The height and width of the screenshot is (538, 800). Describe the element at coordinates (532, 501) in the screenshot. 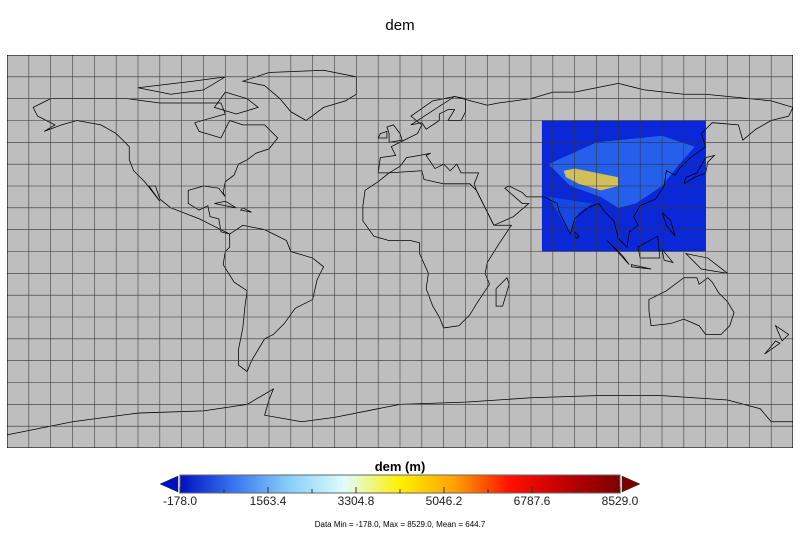

I see `colorbar-tick-label: 6787.6` at that location.